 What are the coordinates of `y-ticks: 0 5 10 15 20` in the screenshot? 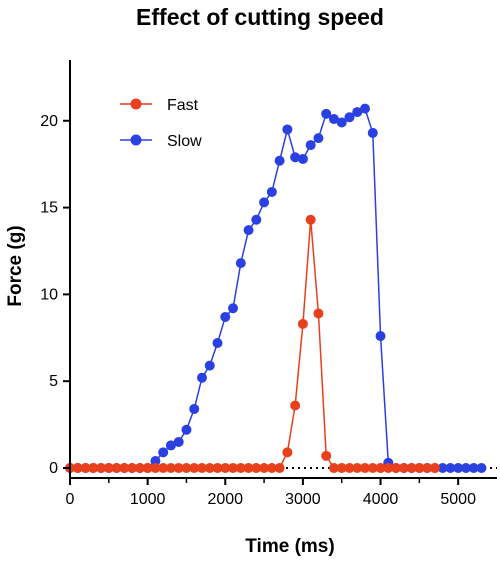 It's located at (55, 295).